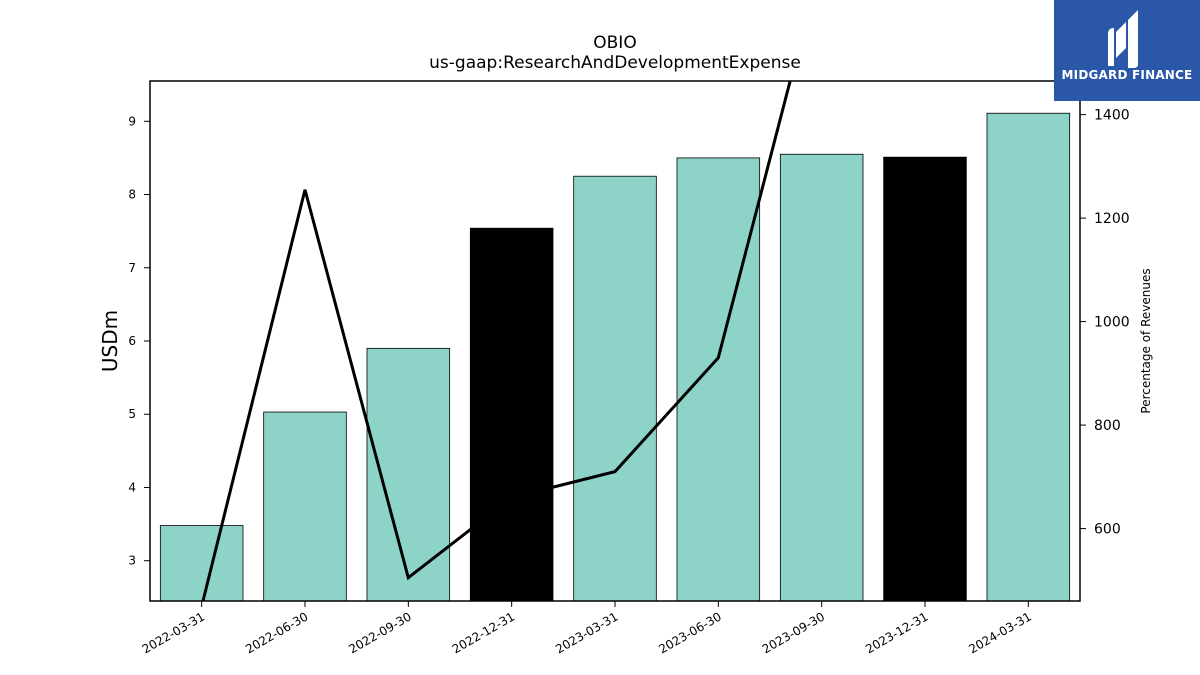  Describe the element at coordinates (999, 632) in the screenshot. I see `x-tick-label: 2024-03-31` at that location.